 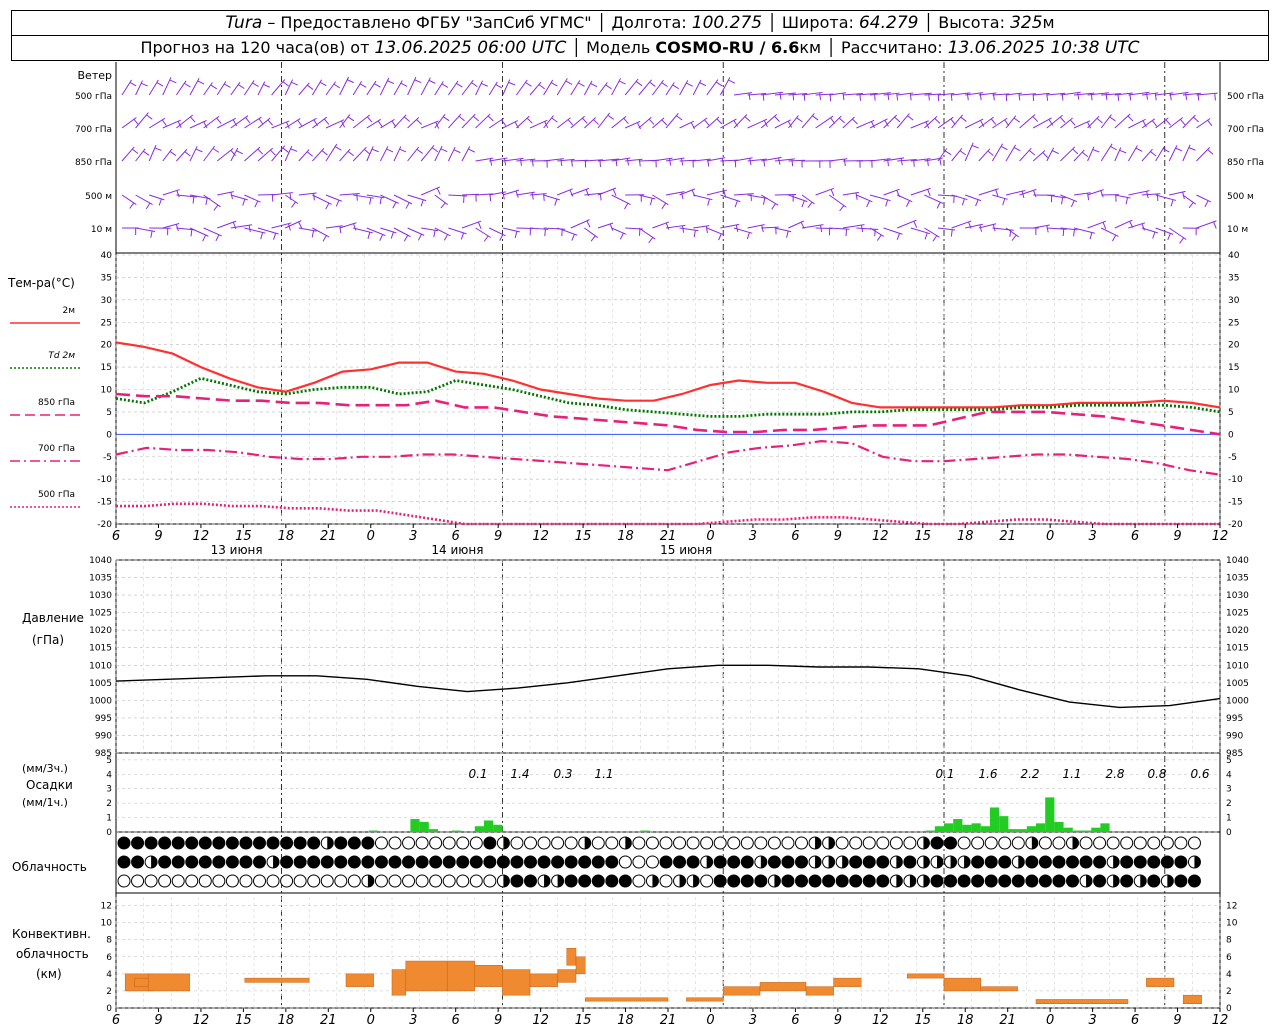 What do you see at coordinates (237, 550) in the screenshot?
I see `day-label: 13 июня` at bounding box center [237, 550].